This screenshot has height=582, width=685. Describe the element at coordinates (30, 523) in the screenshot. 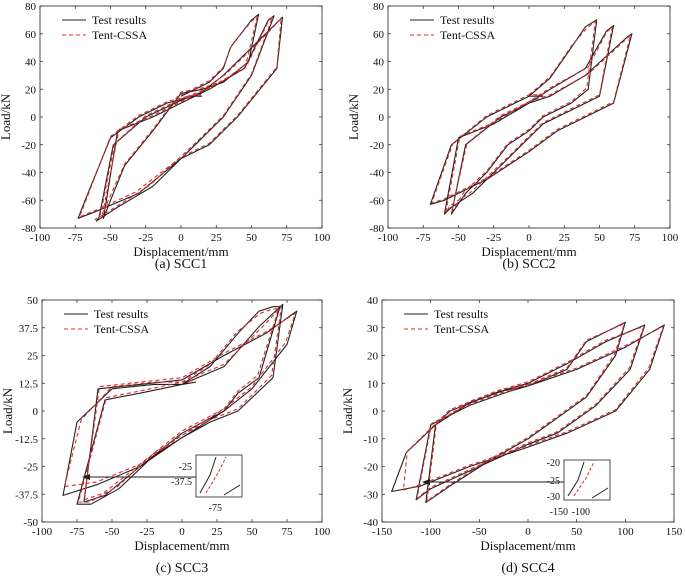

I see `y-tick-label: -50` at that location.